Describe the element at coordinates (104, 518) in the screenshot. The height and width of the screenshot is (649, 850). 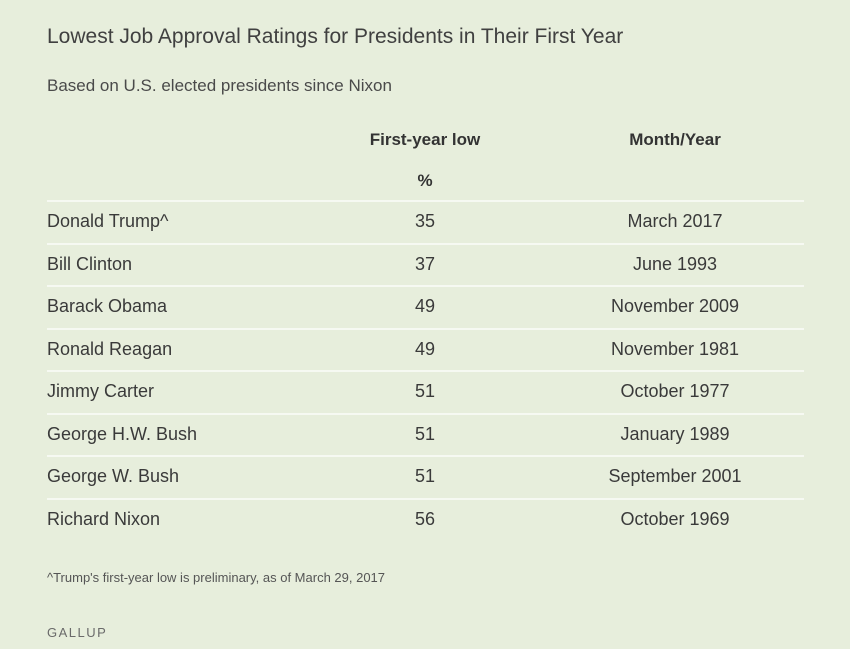
I see `president-name: Richard Nixon` at that location.